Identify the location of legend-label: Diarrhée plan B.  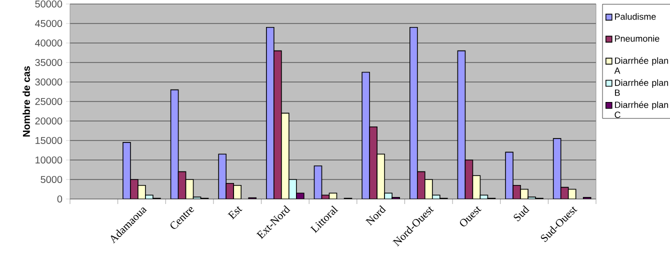
(641, 87).